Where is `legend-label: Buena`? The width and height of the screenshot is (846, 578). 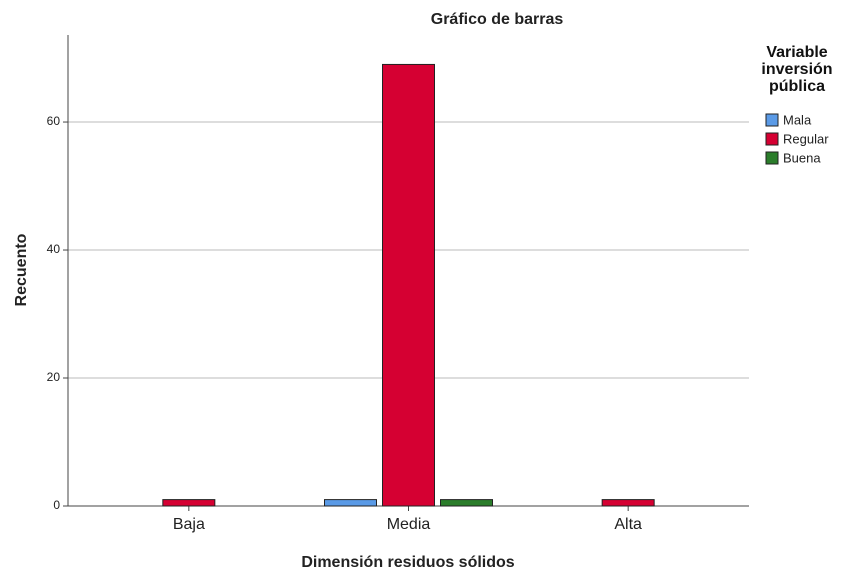 legend-label: Buena is located at coordinates (802, 157).